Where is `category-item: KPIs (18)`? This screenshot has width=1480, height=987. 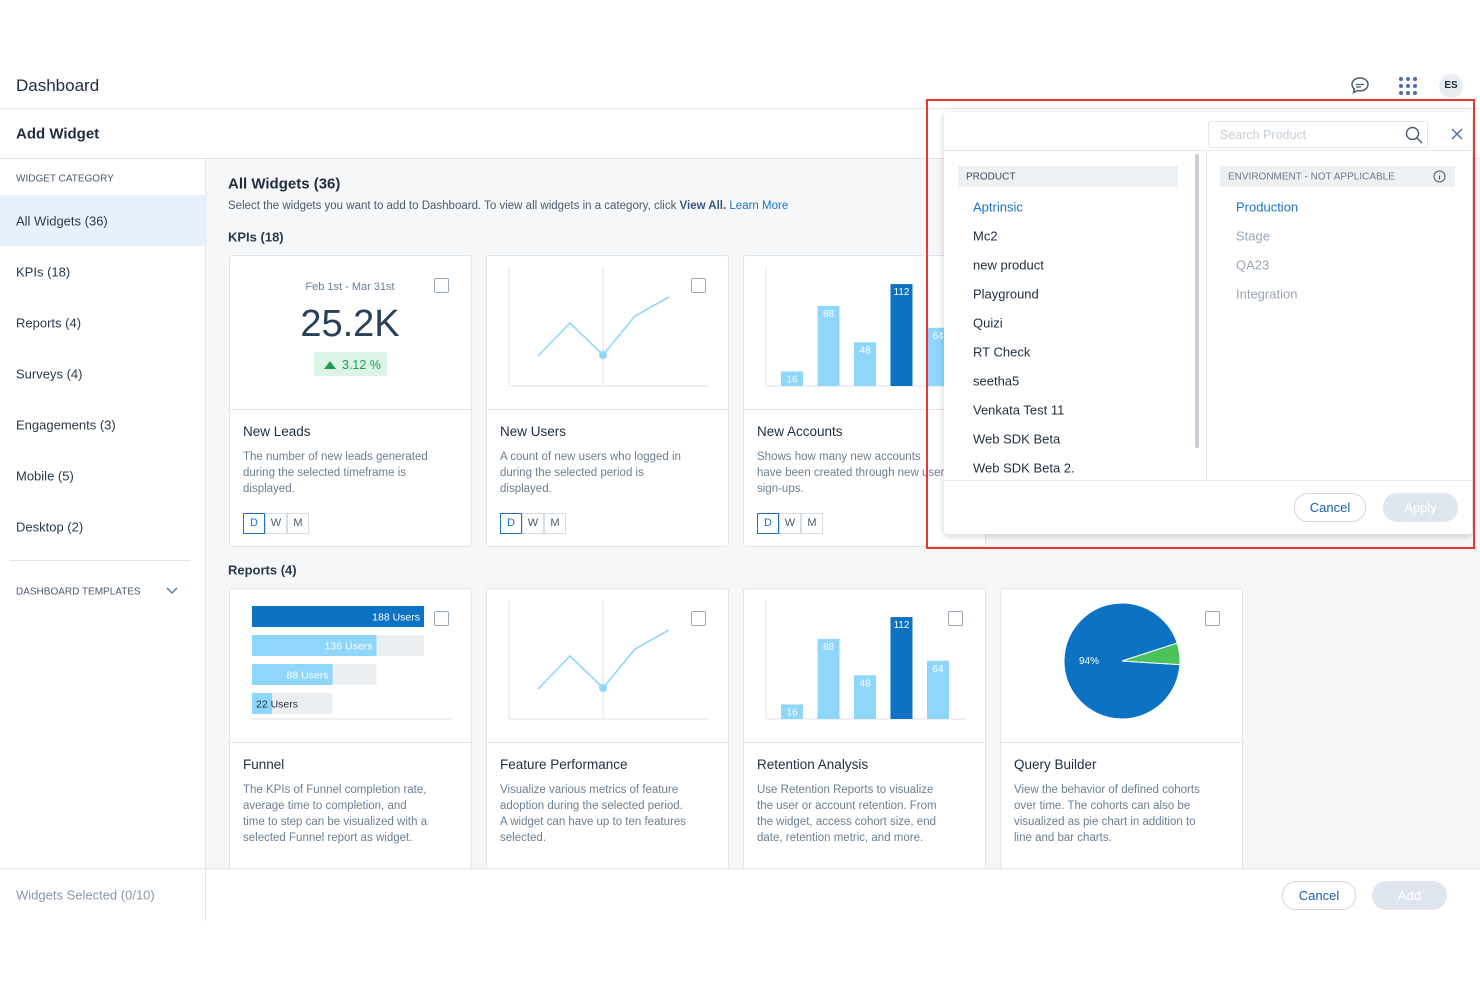
category-item: KPIs (18) is located at coordinates (43, 272).